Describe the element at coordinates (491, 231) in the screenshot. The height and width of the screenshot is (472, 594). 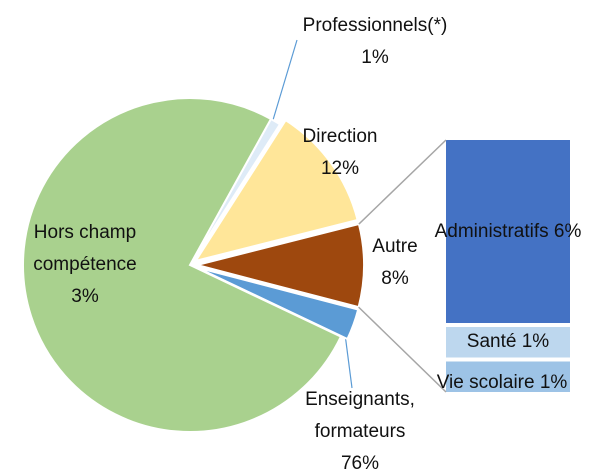
I see `segment-name: Administratifs` at that location.